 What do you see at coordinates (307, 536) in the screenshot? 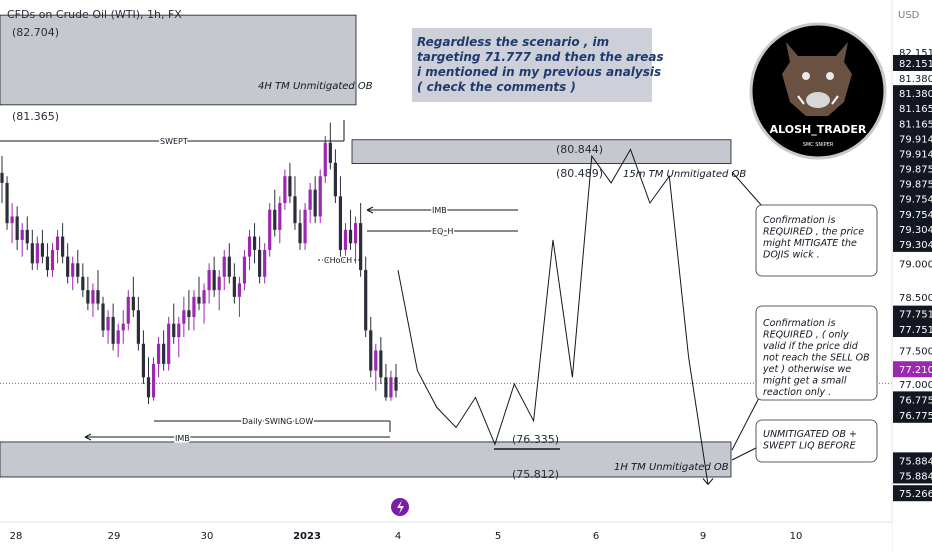
I see `time-tick-label: 2023` at bounding box center [307, 536].